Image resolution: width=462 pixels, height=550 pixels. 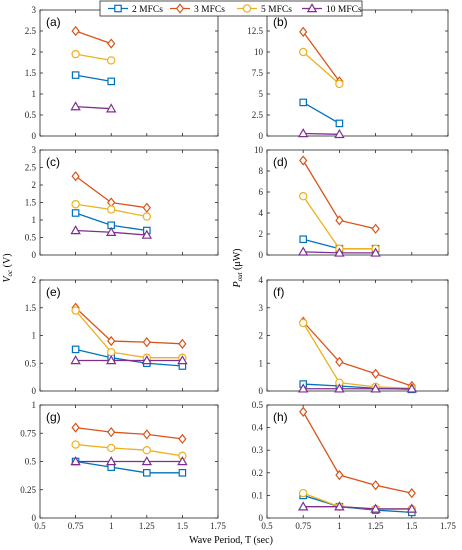 What do you see at coordinates (261, 192) in the screenshot?
I see `y-tick-label: 6` at bounding box center [261, 192].